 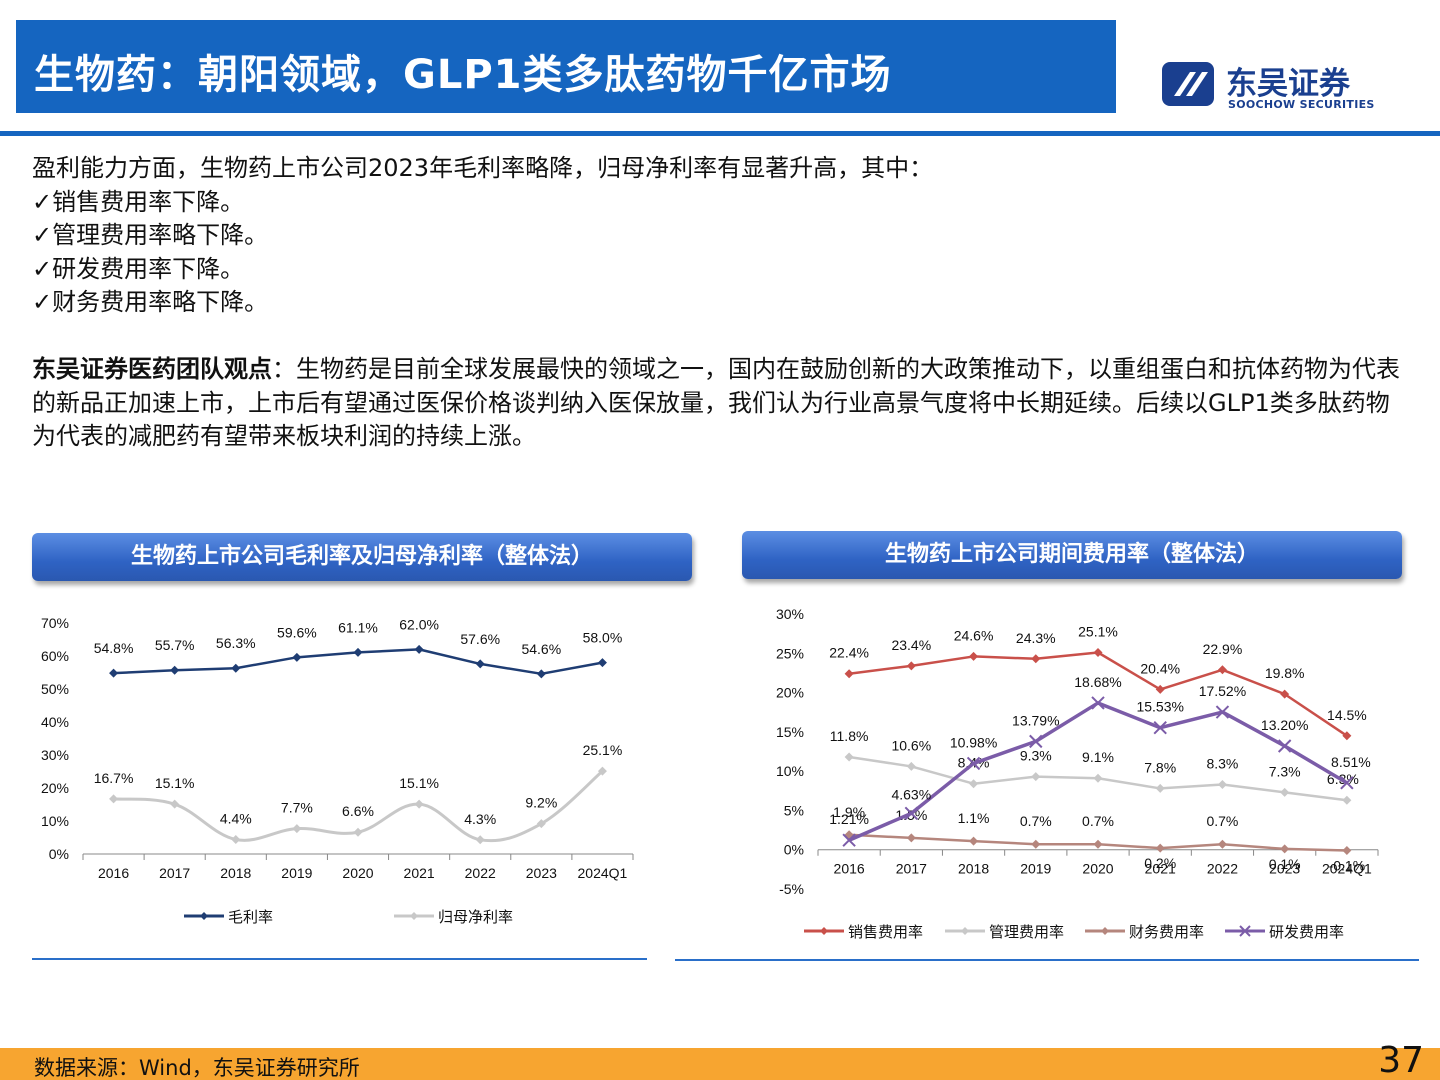 I want to click on data-label: 17.52%, so click(x=1222, y=691).